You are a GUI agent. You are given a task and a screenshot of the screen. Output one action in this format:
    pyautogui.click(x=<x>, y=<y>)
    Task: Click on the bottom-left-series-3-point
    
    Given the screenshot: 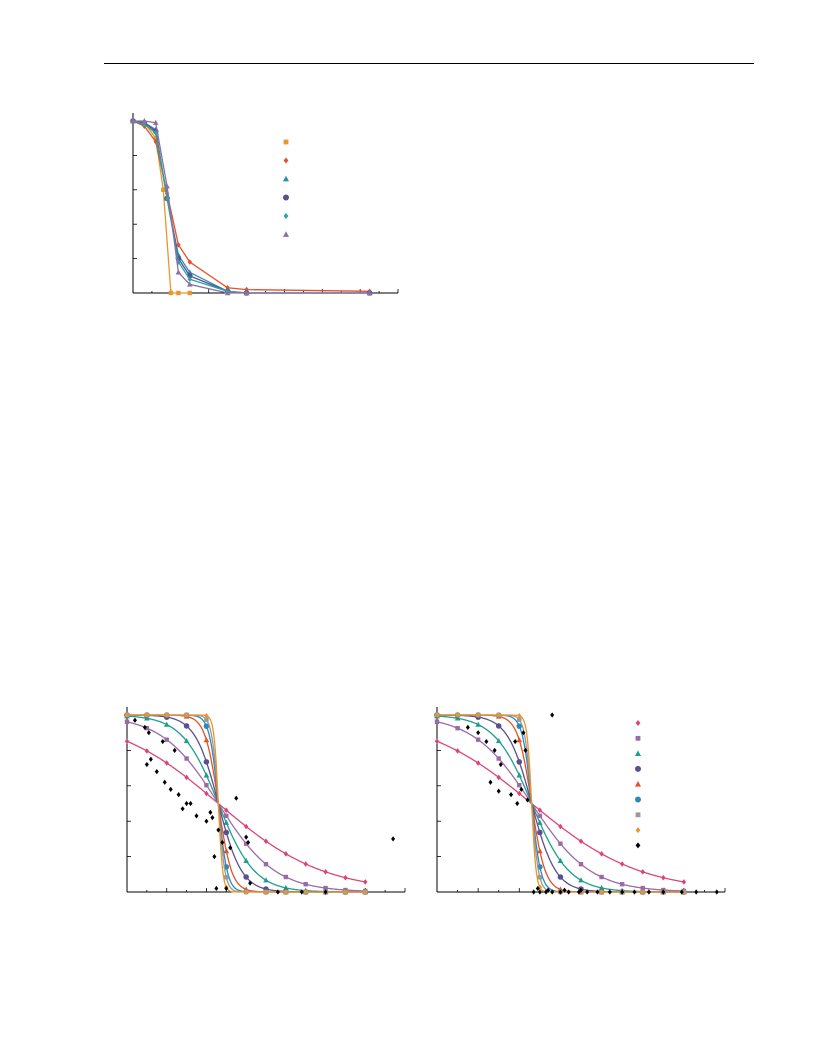 What is the action you would take?
    pyautogui.click(x=246, y=877)
    